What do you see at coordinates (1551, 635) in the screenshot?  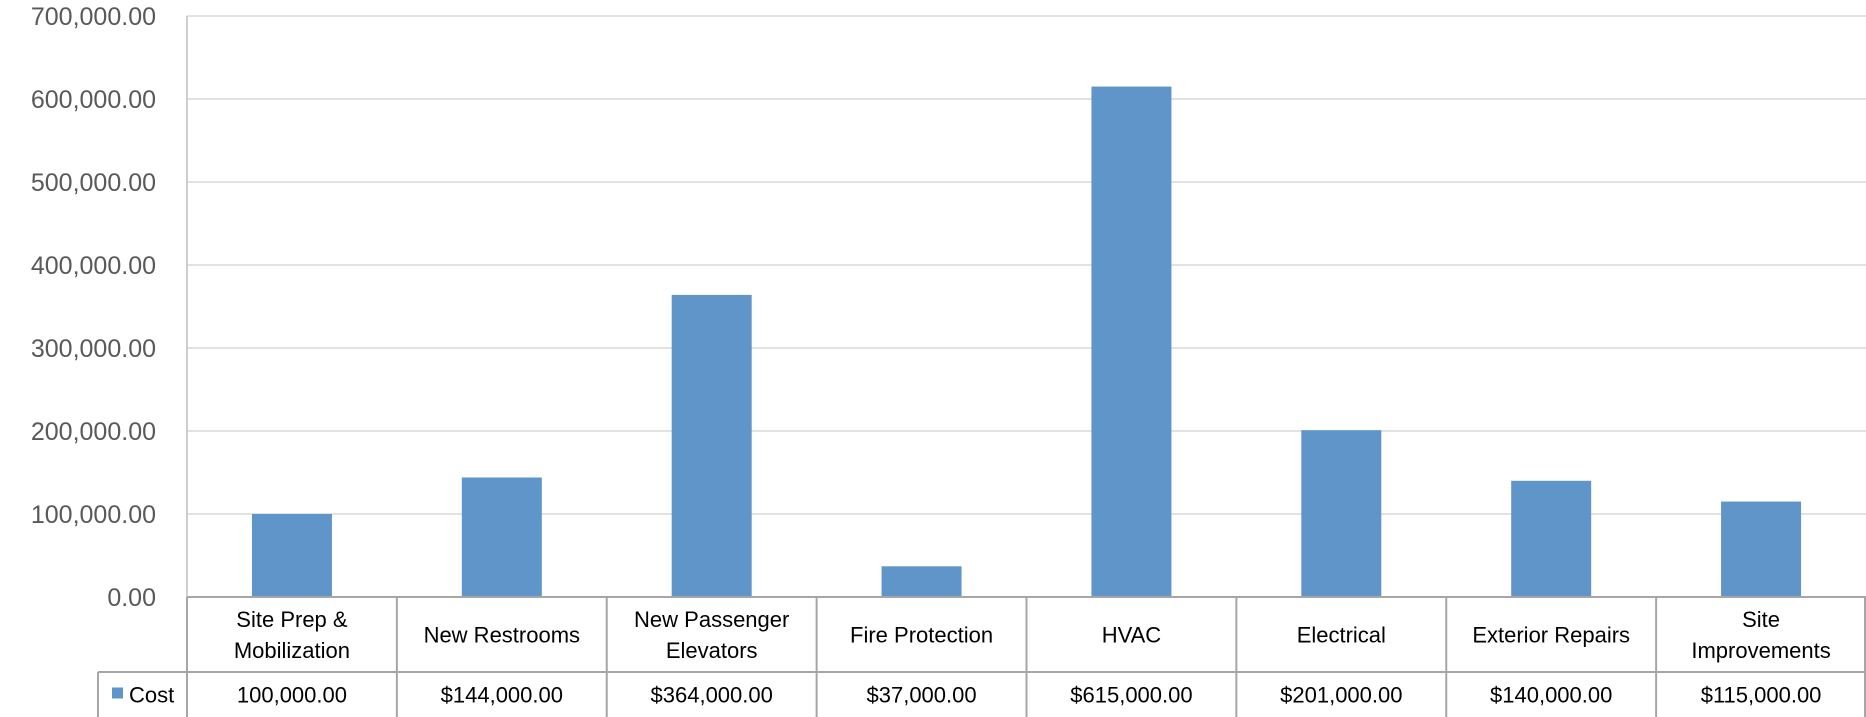 I see `category-label: Exterior Repairs` at bounding box center [1551, 635].